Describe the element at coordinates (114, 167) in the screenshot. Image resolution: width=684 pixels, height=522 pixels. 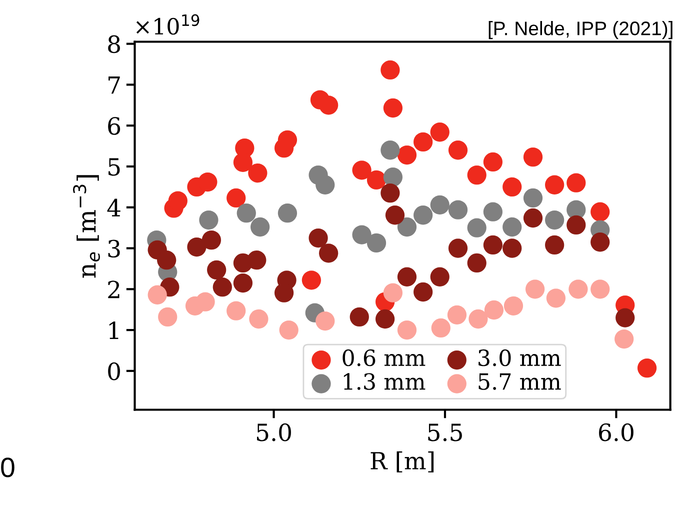
I see `y-tick-label: 5` at that location.